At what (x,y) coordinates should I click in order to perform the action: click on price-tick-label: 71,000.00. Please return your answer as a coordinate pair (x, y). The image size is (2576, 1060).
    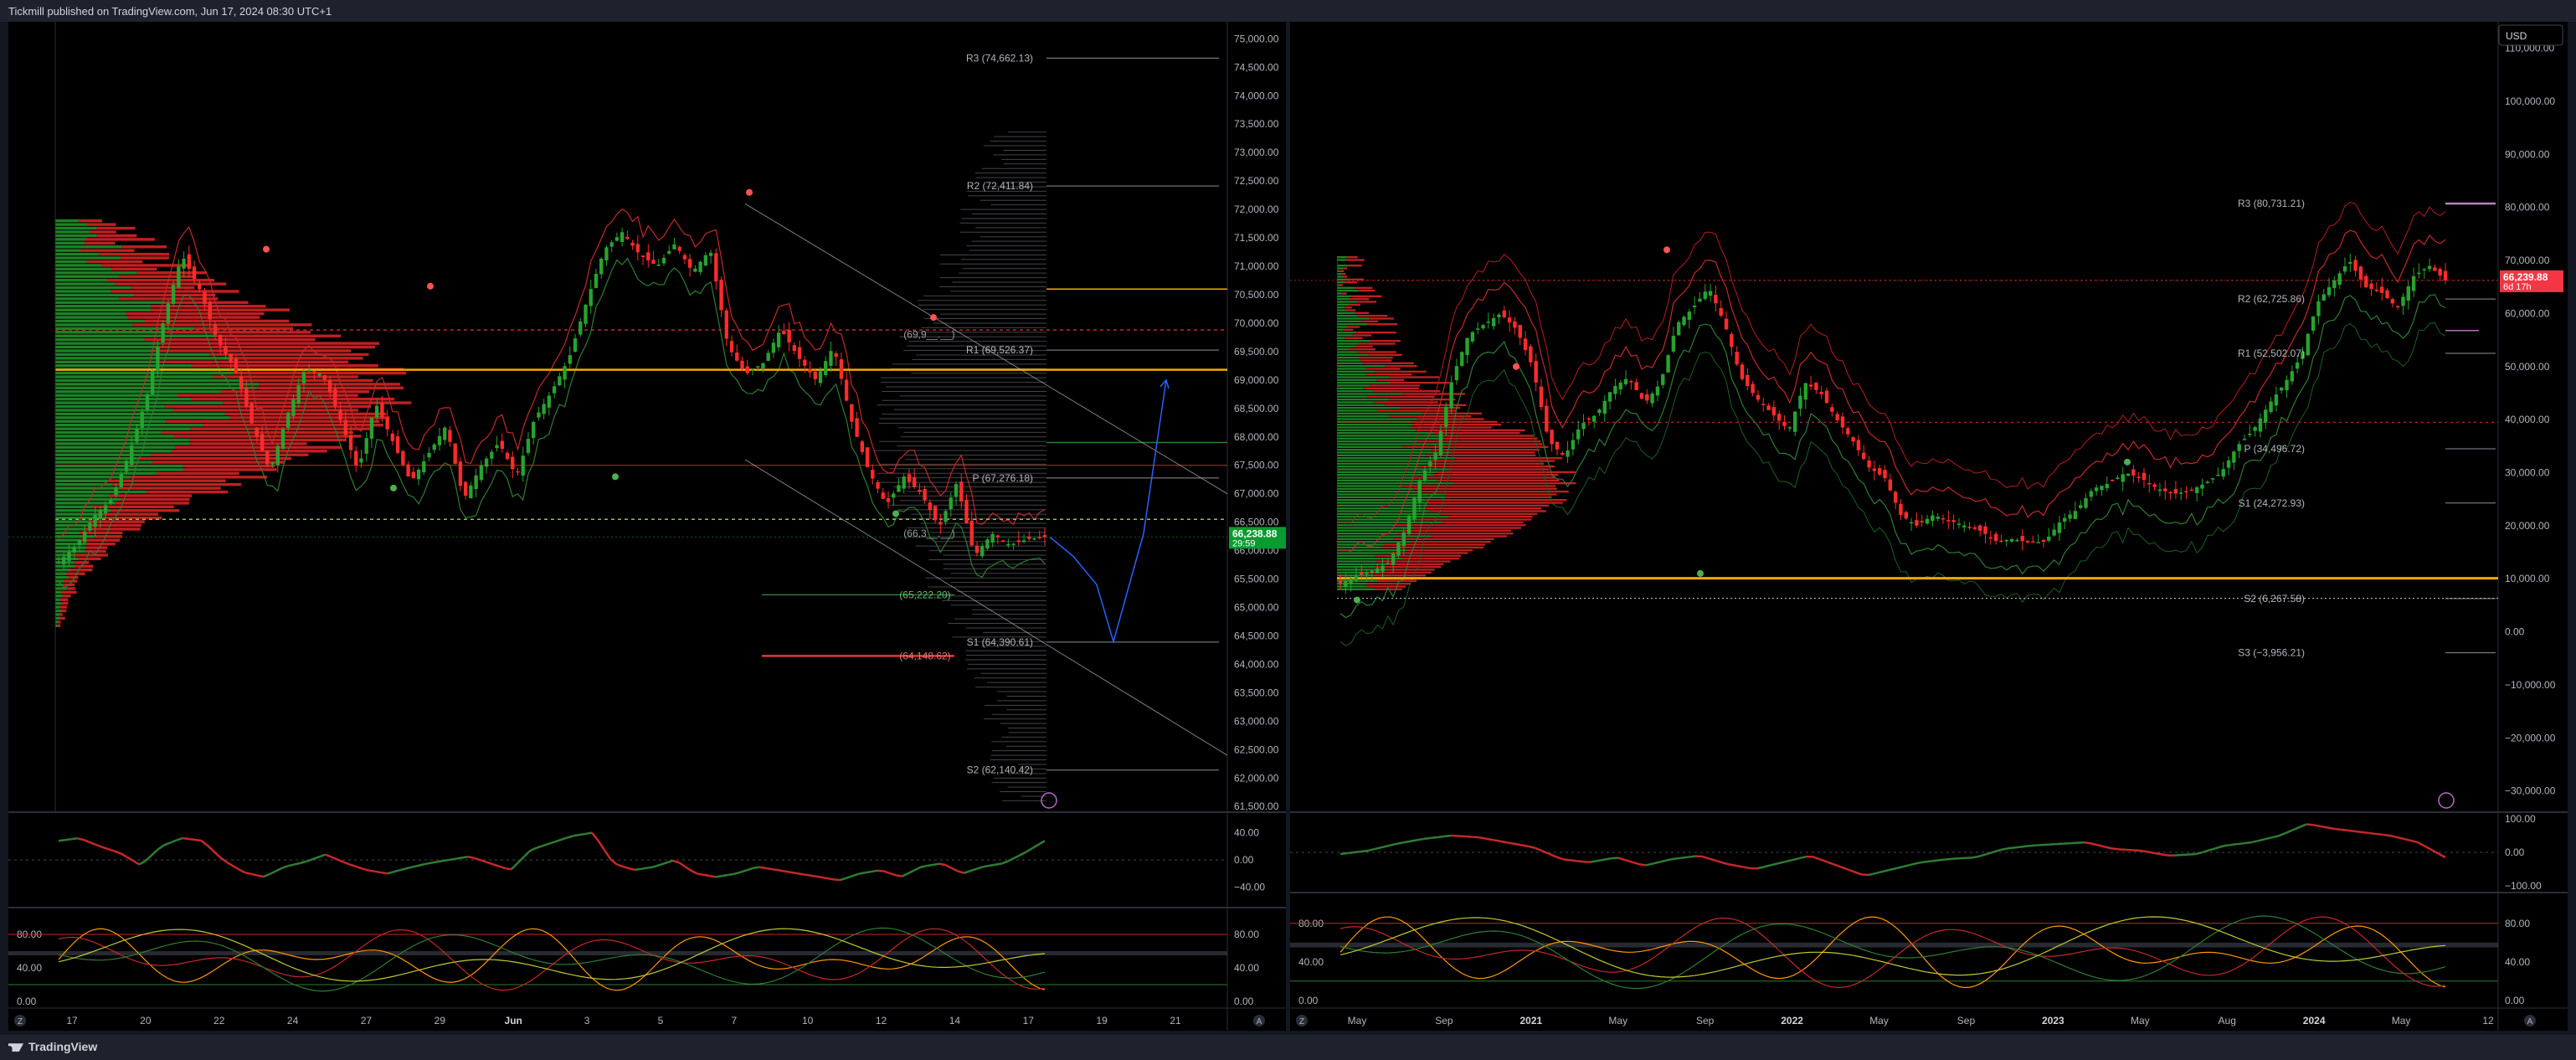
    Looking at the image, I should click on (1257, 266).